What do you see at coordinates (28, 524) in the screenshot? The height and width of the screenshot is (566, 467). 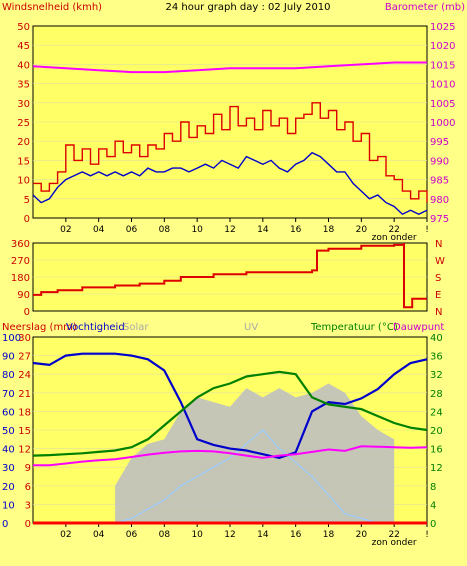 I see `rain-tick-label: 0` at bounding box center [28, 524].